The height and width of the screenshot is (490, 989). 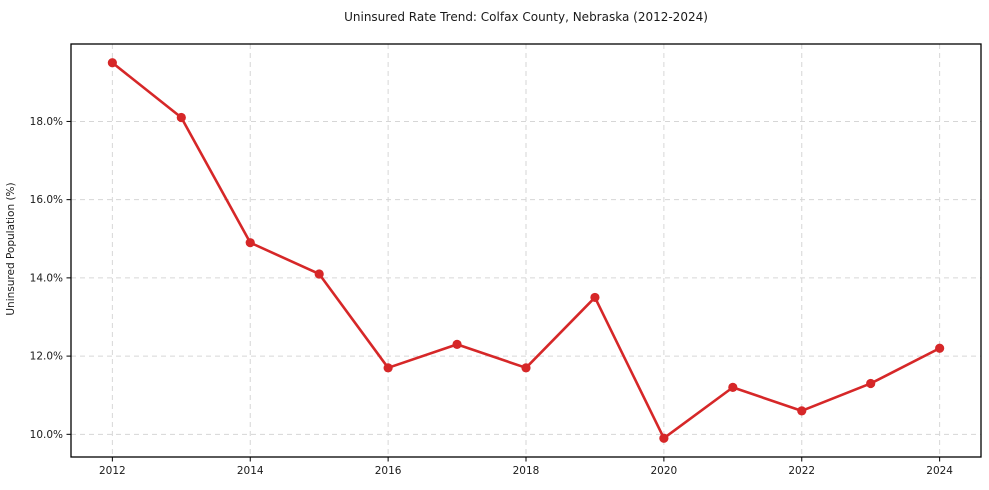 I want to click on y-tick-label: 16.0%, so click(x=46, y=200).